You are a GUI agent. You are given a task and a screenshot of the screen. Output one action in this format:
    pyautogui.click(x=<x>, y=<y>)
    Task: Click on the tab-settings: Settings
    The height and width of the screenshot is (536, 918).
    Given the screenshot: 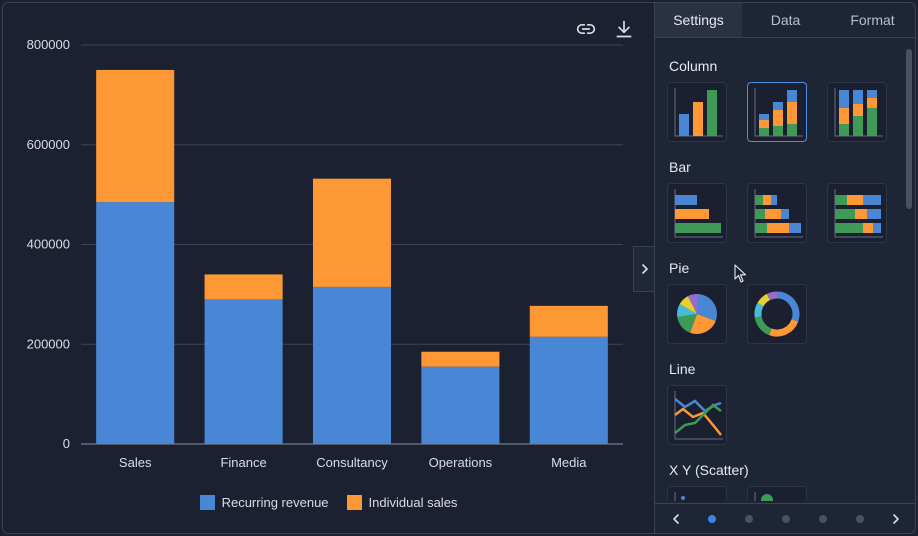 What is the action you would take?
    pyautogui.click(x=698, y=20)
    